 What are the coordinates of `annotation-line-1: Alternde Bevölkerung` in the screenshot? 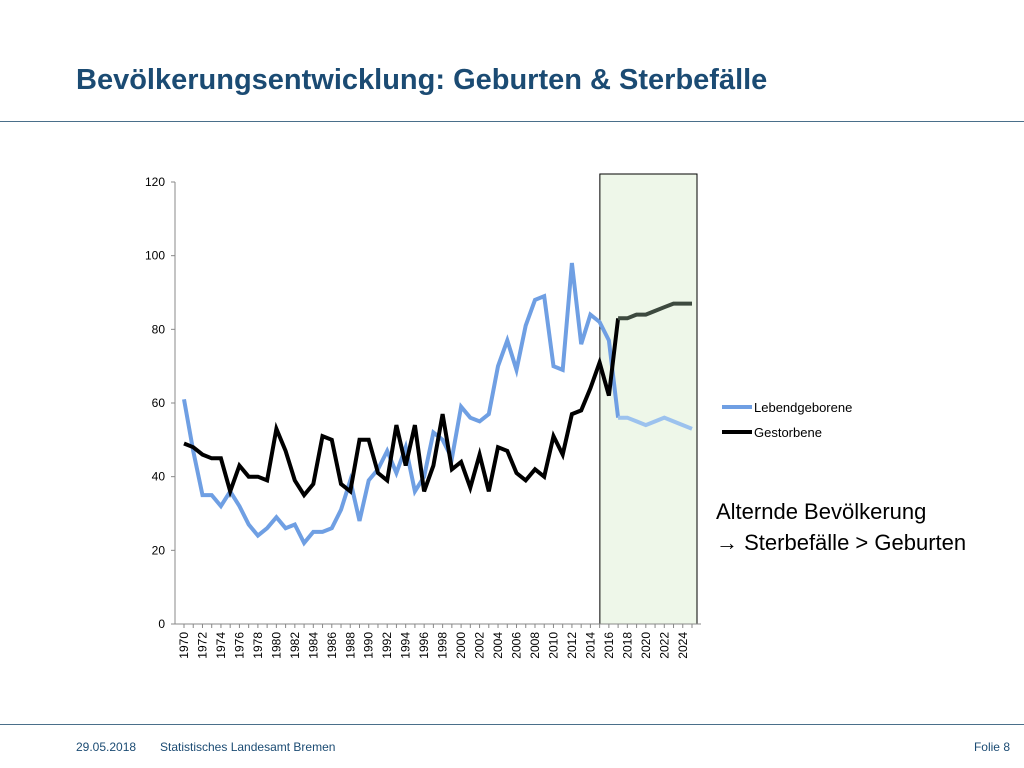 It's located at (821, 511).